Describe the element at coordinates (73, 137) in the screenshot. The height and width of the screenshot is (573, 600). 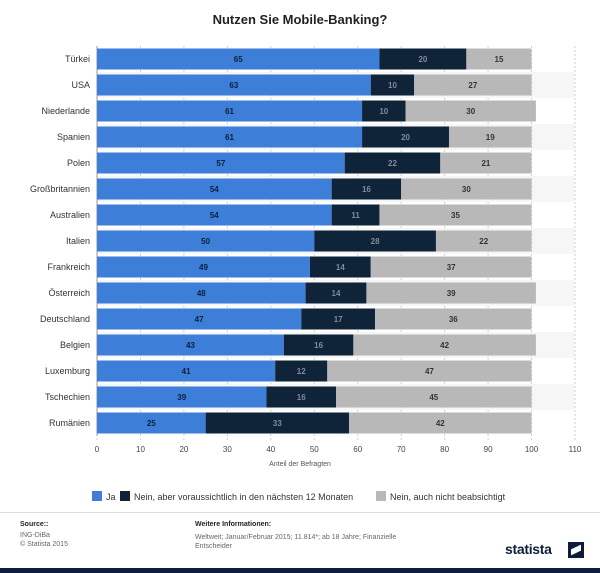
I see `category-label: Spanien` at that location.